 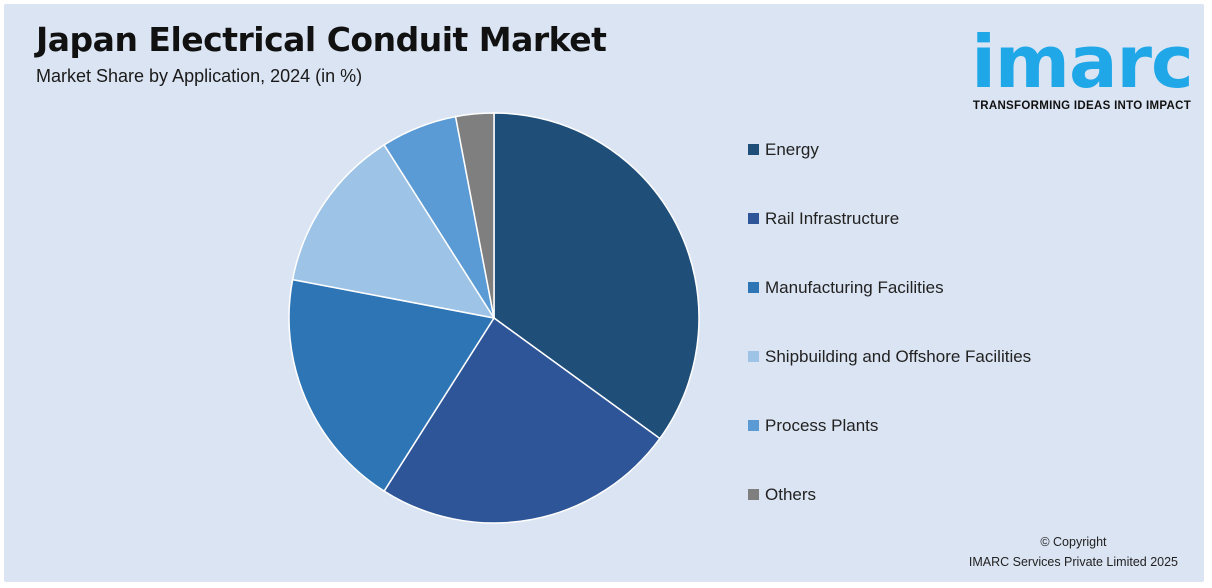 I want to click on legend-label: Energy, so click(x=792, y=149).